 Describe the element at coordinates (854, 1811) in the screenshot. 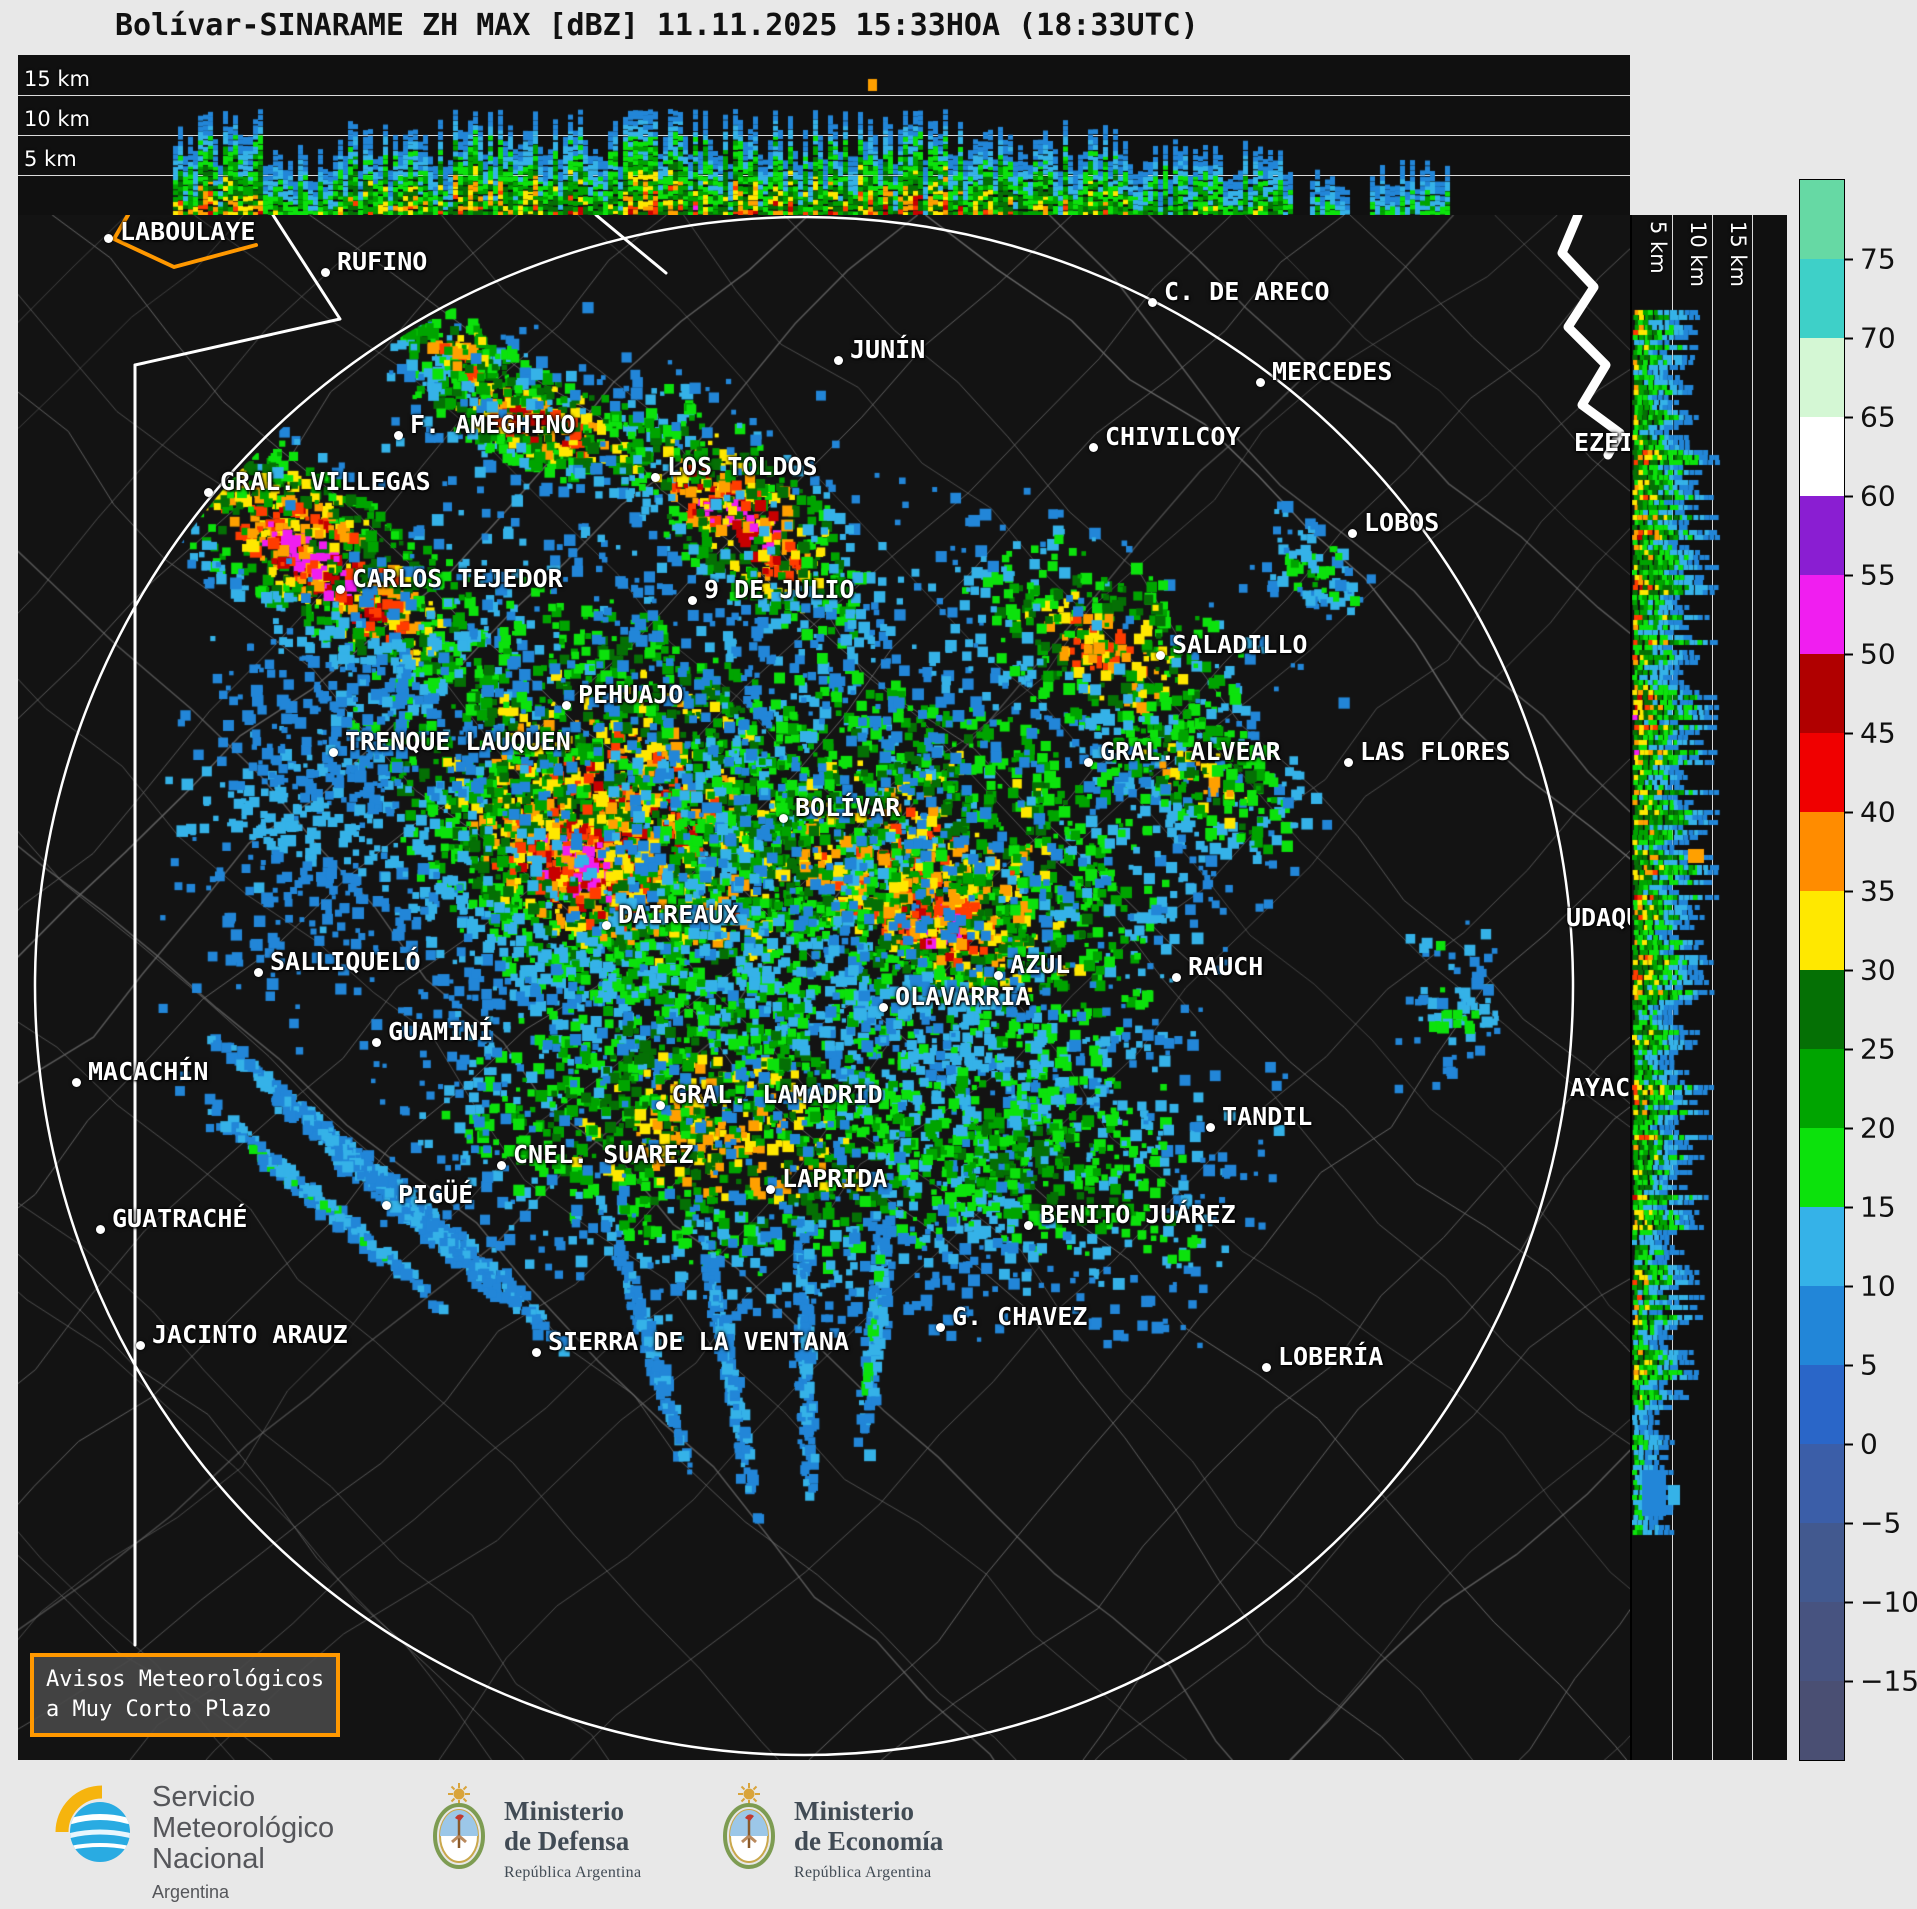

I see `economia-line-1: Ministerio` at that location.